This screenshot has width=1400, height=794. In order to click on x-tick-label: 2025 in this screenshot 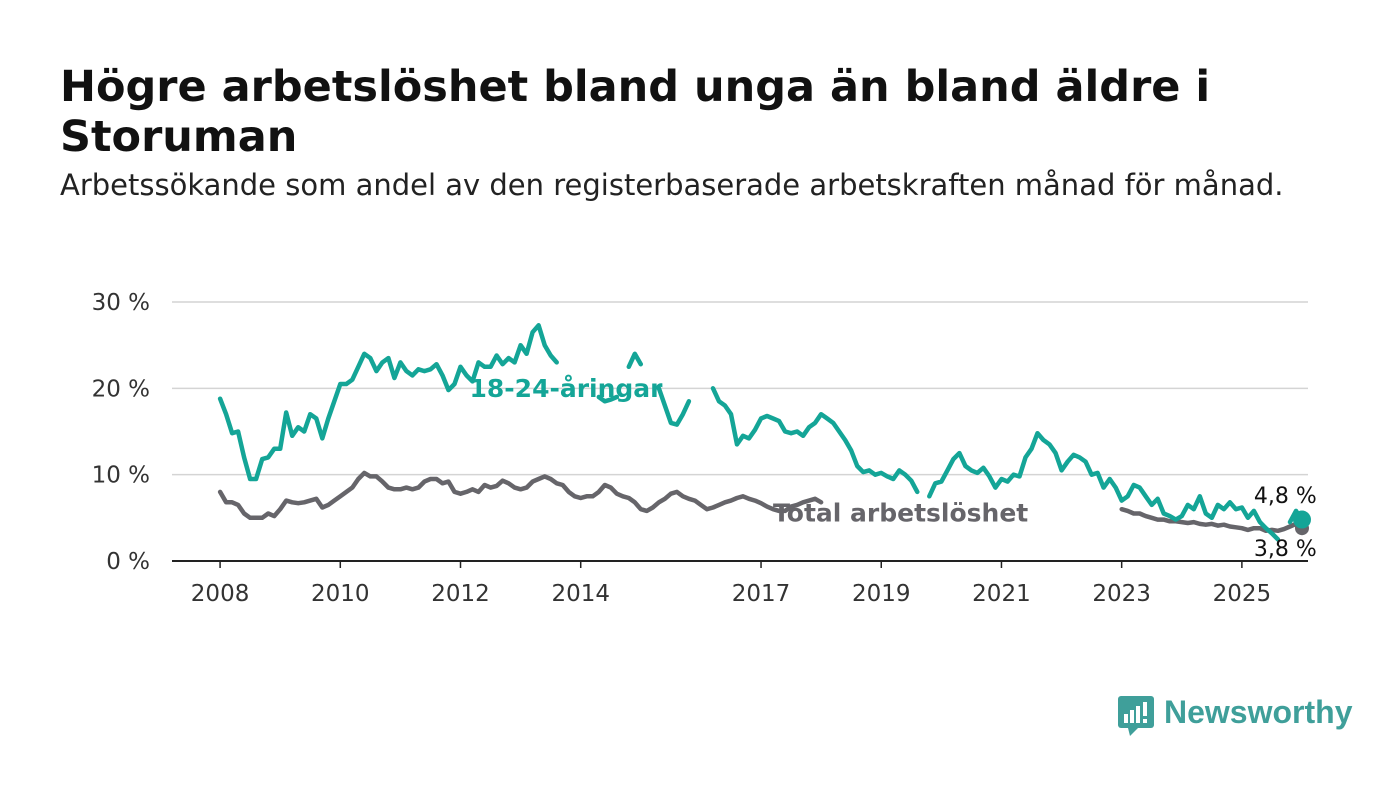, I will do `click(1242, 594)`.